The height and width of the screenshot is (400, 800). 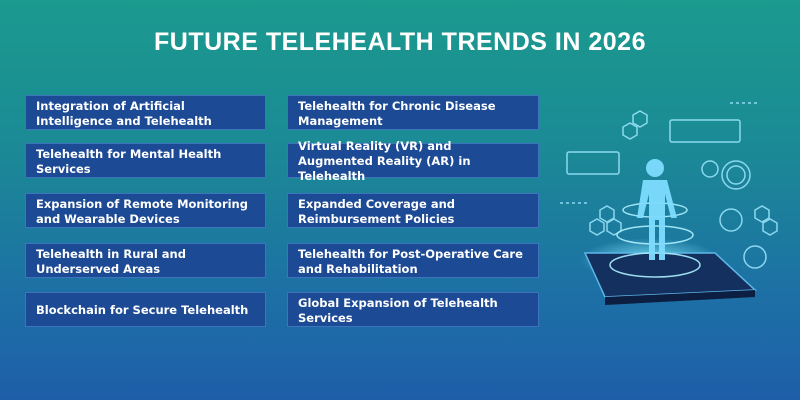 What do you see at coordinates (669, 203) in the screenshot?
I see `telehealth-illustration` at bounding box center [669, 203].